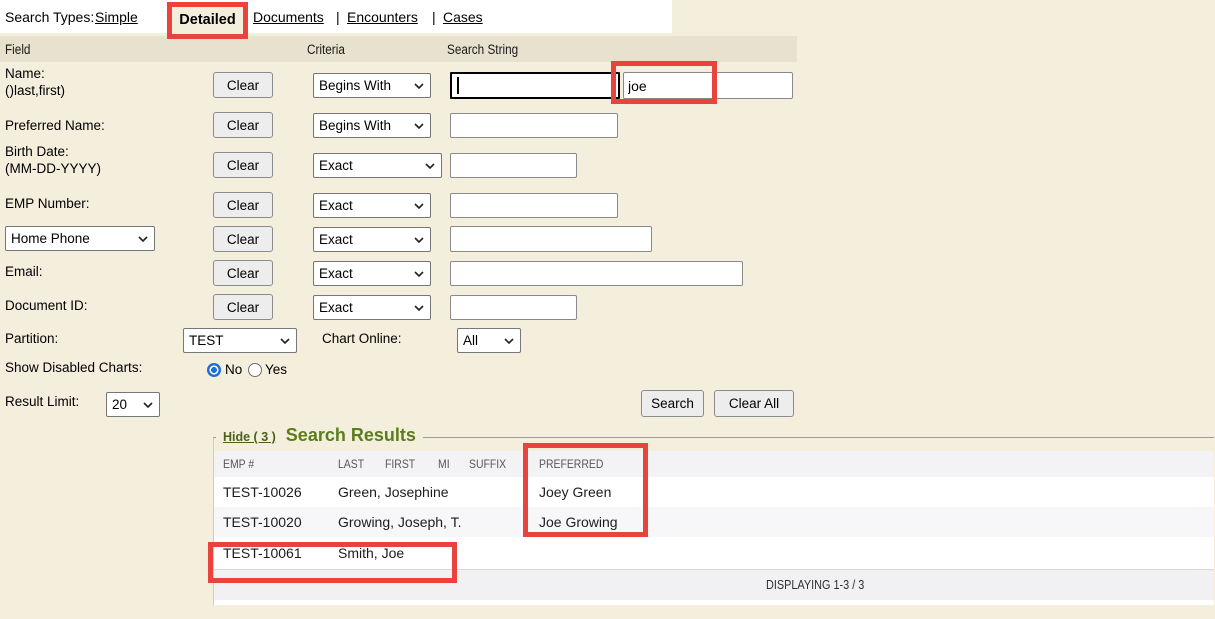 This screenshot has height=619, width=1215. Describe the element at coordinates (262, 553) in the screenshot. I see `result-emp-number: TEST-10061` at that location.